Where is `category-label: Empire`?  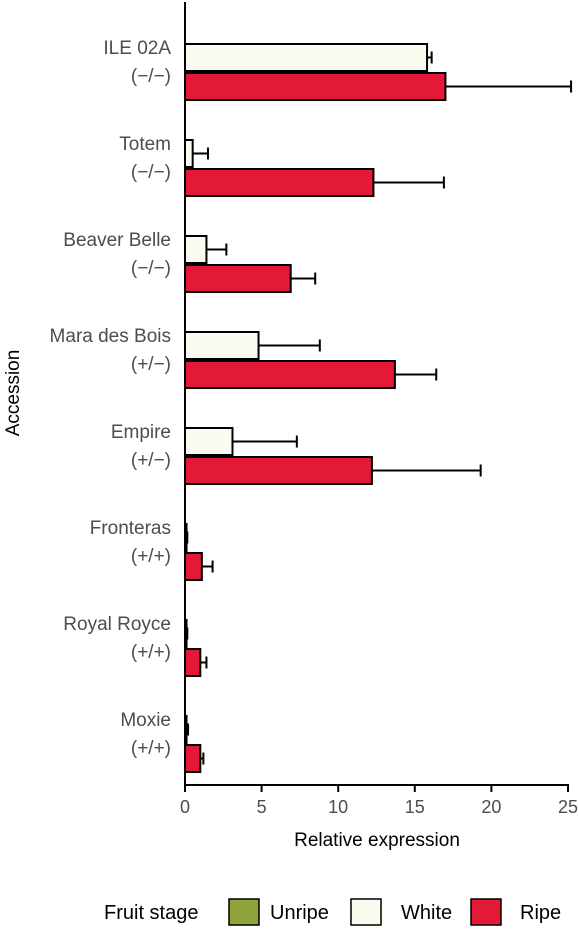
category-label: Empire is located at coordinates (141, 432).